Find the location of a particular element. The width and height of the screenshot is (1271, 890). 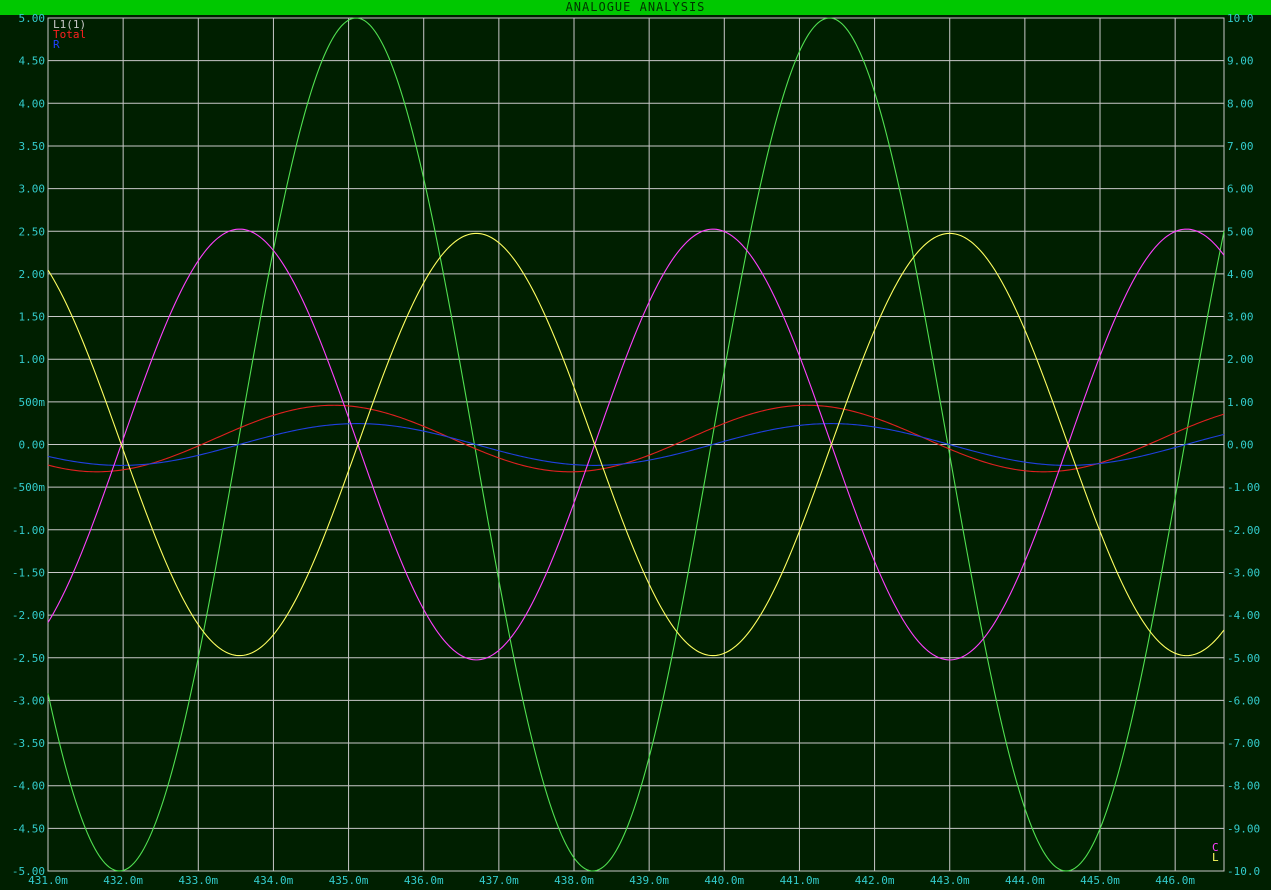

legend-entry-right: L is located at coordinates (1215, 857).